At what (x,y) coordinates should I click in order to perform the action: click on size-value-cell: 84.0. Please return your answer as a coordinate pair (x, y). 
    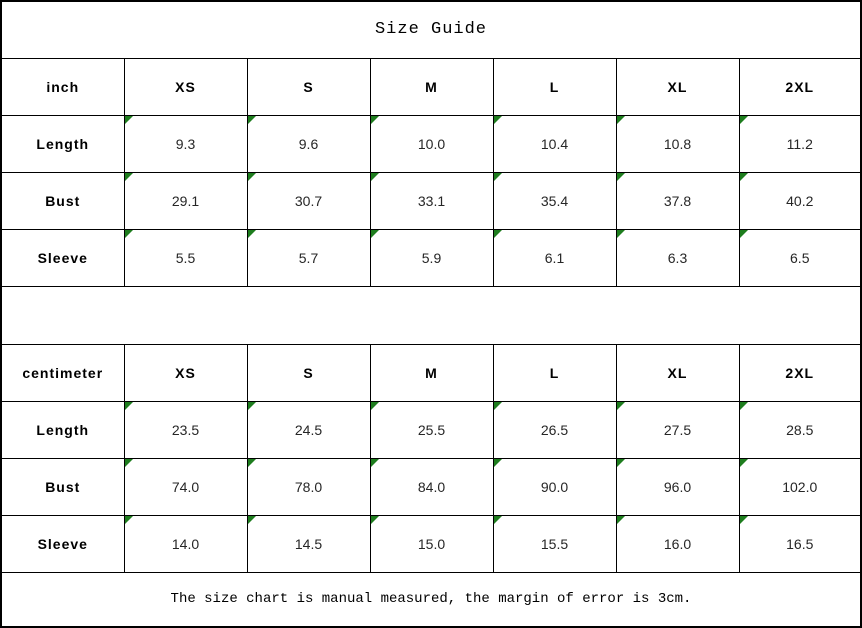
    Looking at the image, I should click on (431, 486).